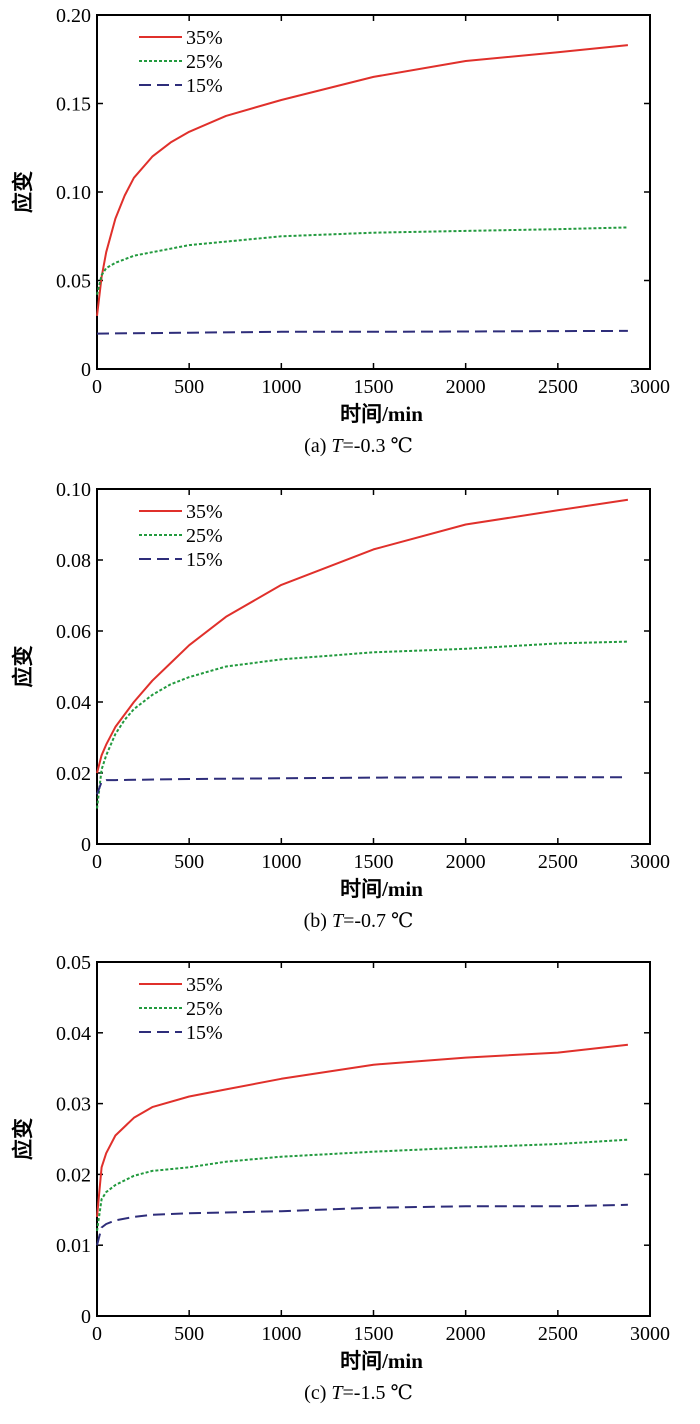  What do you see at coordinates (73, 632) in the screenshot?
I see `y-tick-label: 0.06` at bounding box center [73, 632].